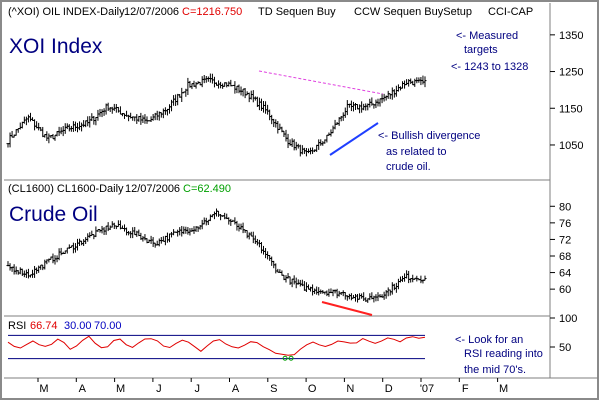  What do you see at coordinates (44, 326) in the screenshot?
I see `rsi-value: 66.74` at bounding box center [44, 326].